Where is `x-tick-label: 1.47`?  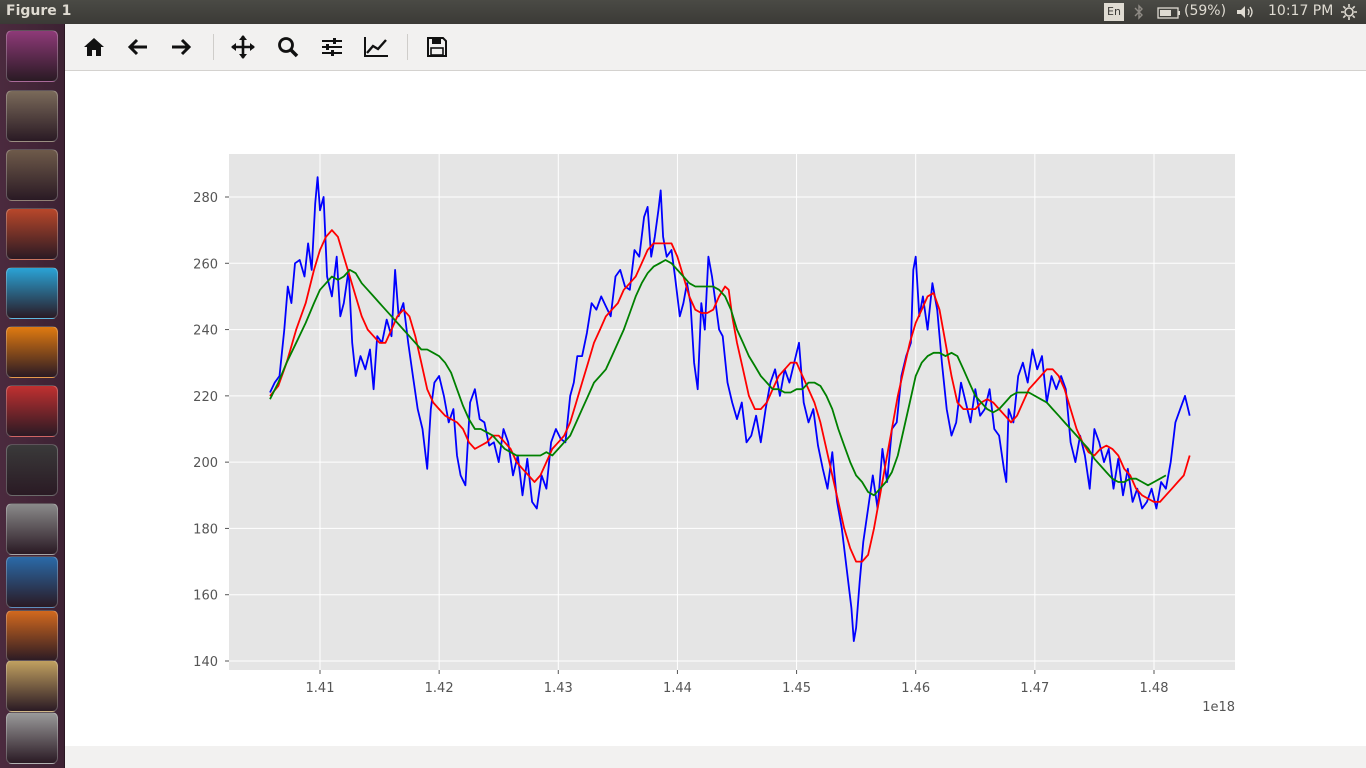
x-tick-label: 1.47 is located at coordinates (1034, 688).